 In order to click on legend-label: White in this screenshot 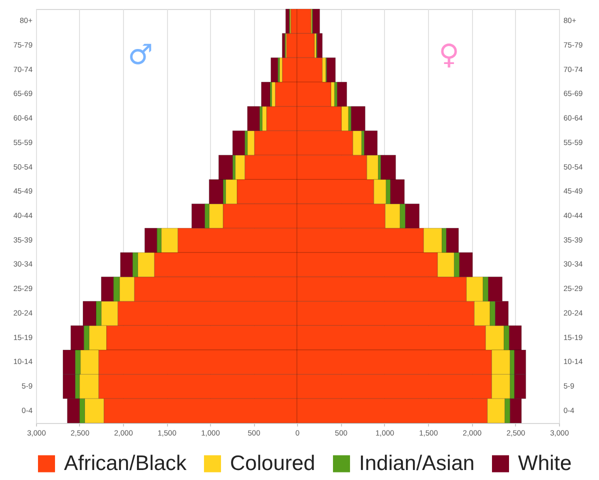, I will do `click(545, 463)`.